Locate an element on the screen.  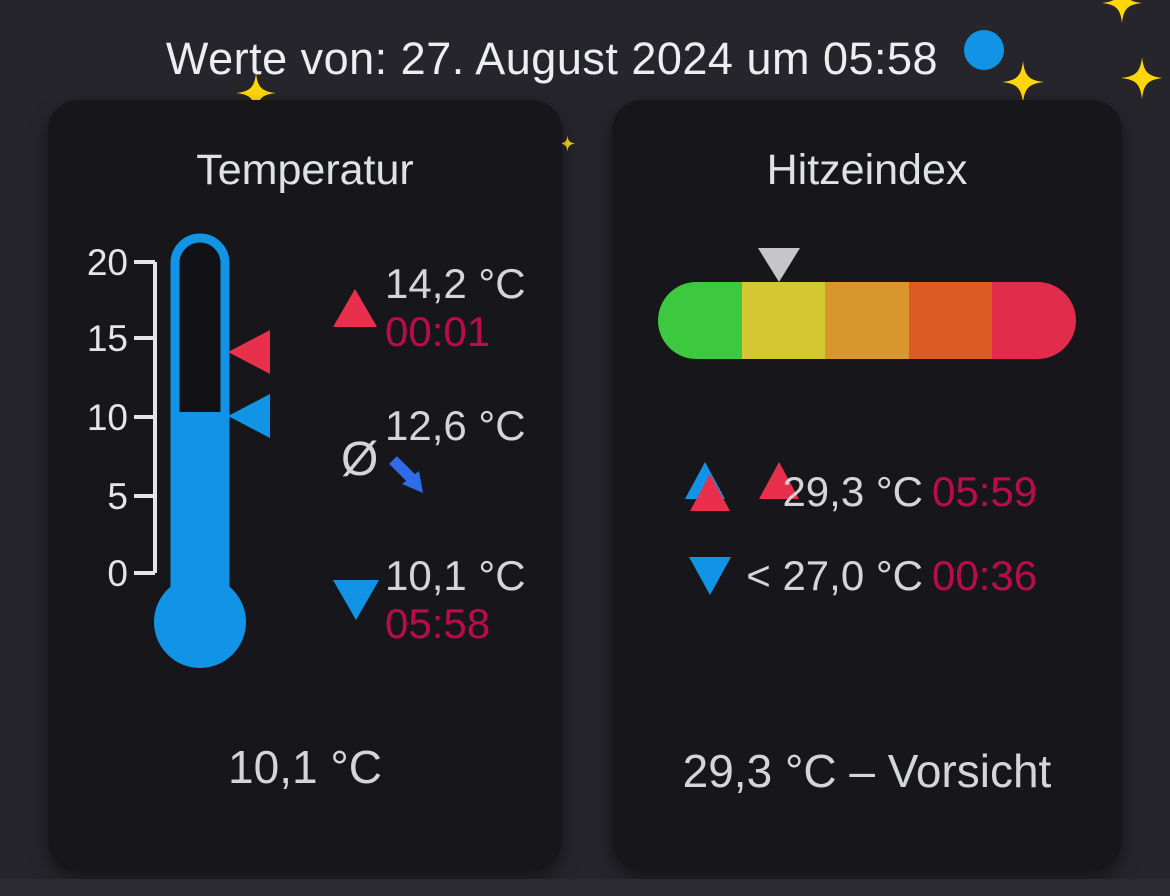
temp-min-row: 10,1 °C 05:58 is located at coordinates (429, 600).